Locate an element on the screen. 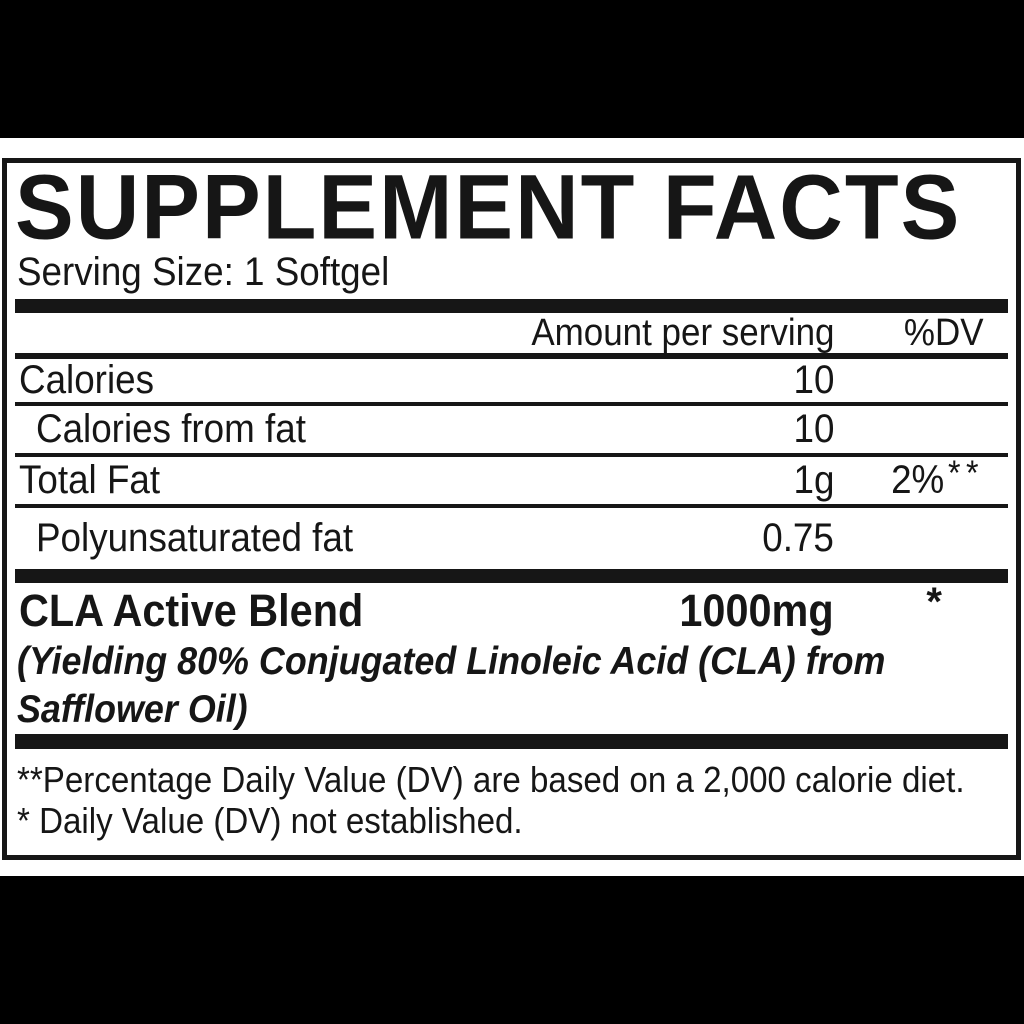 The image size is (1024, 1024). nutrient-row-calories: Calories 10 is located at coordinates (511, 382).